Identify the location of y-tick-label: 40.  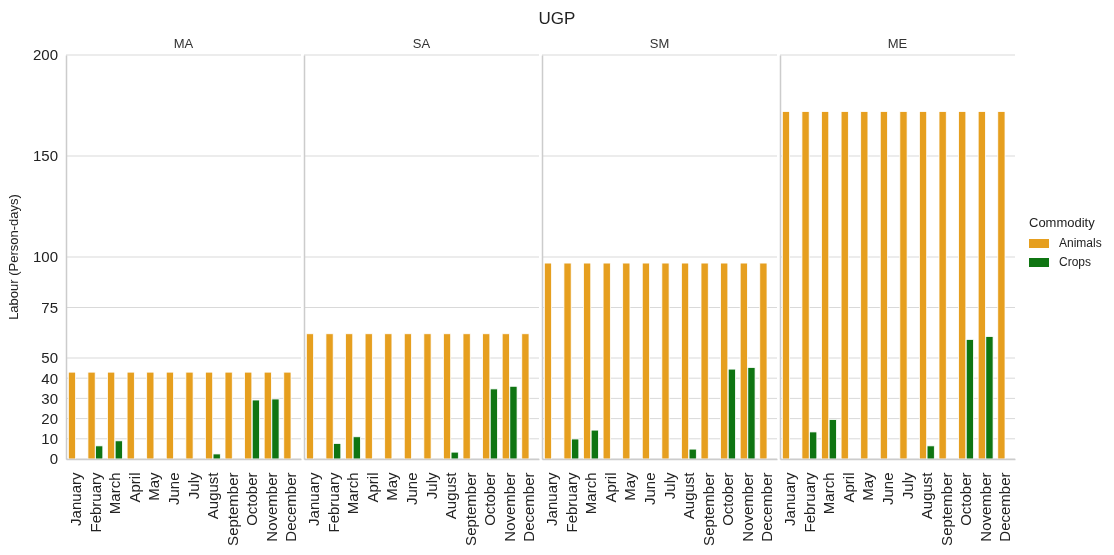
(49, 378).